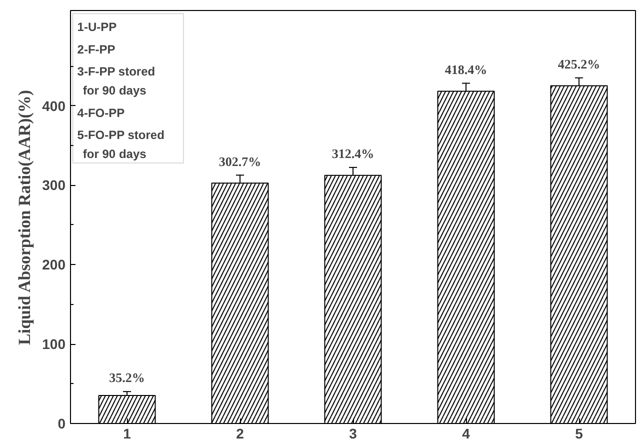  What do you see at coordinates (579, 433) in the screenshot?
I see `x-tick-label: 5` at bounding box center [579, 433].